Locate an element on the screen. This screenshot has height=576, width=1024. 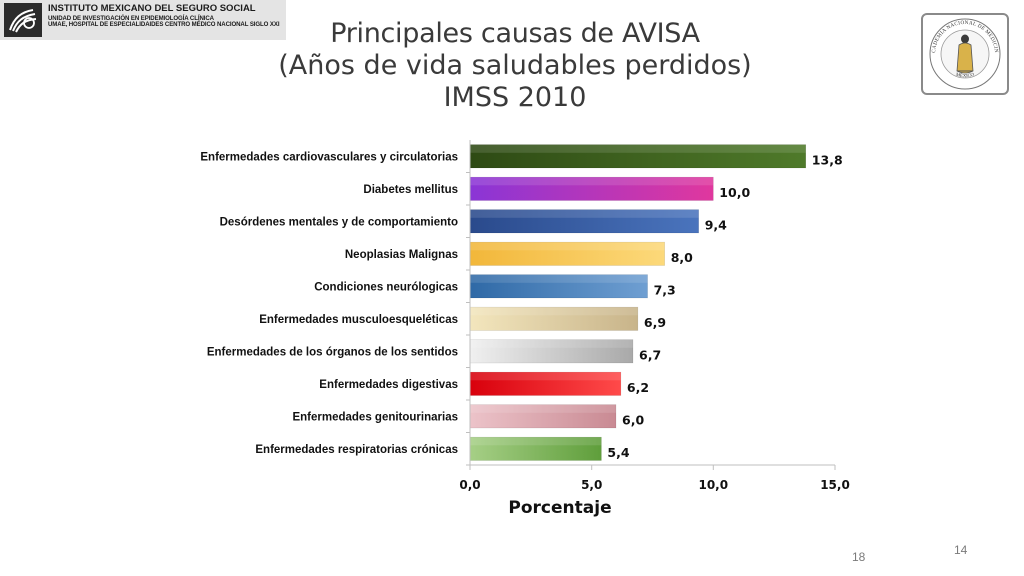
seal-text-bottom: MÉXICO is located at coordinates (965, 75).